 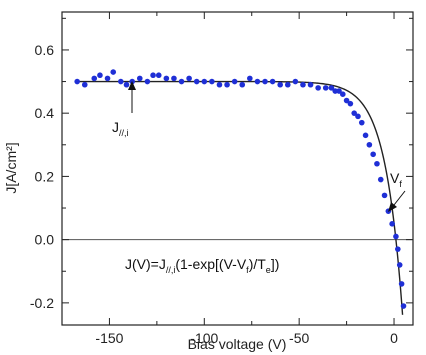 What do you see at coordinates (132, 85) in the screenshot?
I see `j-arrow-head` at bounding box center [132, 85].